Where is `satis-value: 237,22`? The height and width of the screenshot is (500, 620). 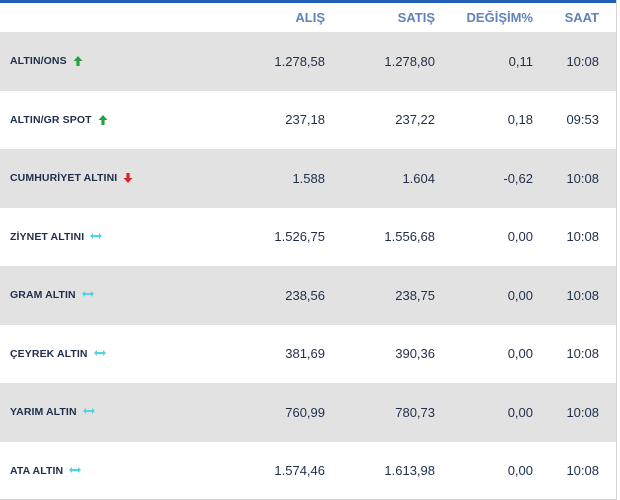 satis-value: 237,22 is located at coordinates (415, 120).